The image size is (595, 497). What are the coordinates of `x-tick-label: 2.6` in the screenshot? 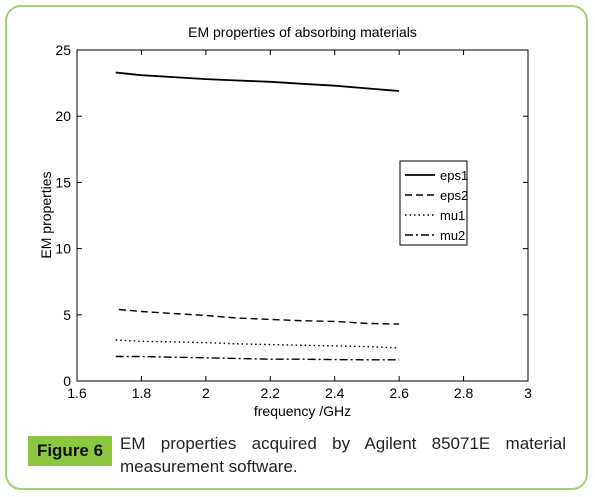 It's located at (399, 393).